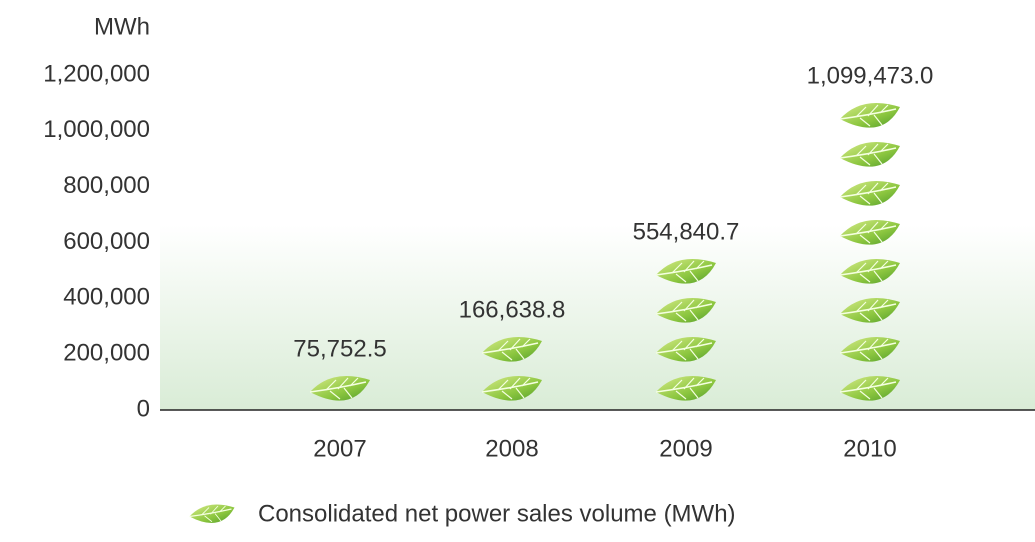  What do you see at coordinates (122, 26) in the screenshot?
I see `y-axis-label: MWh` at bounding box center [122, 26].